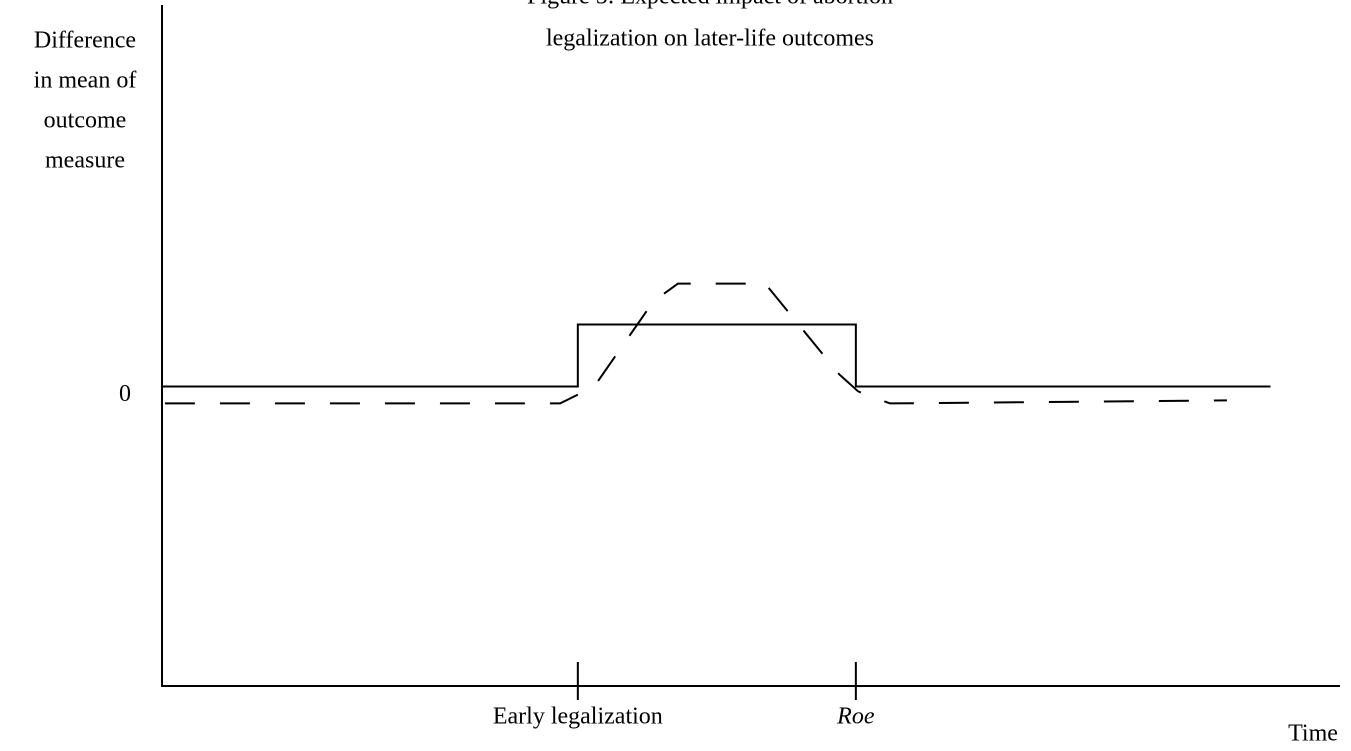  What do you see at coordinates (855, 717) in the screenshot?
I see `x-tick-label: Roe` at bounding box center [855, 717].